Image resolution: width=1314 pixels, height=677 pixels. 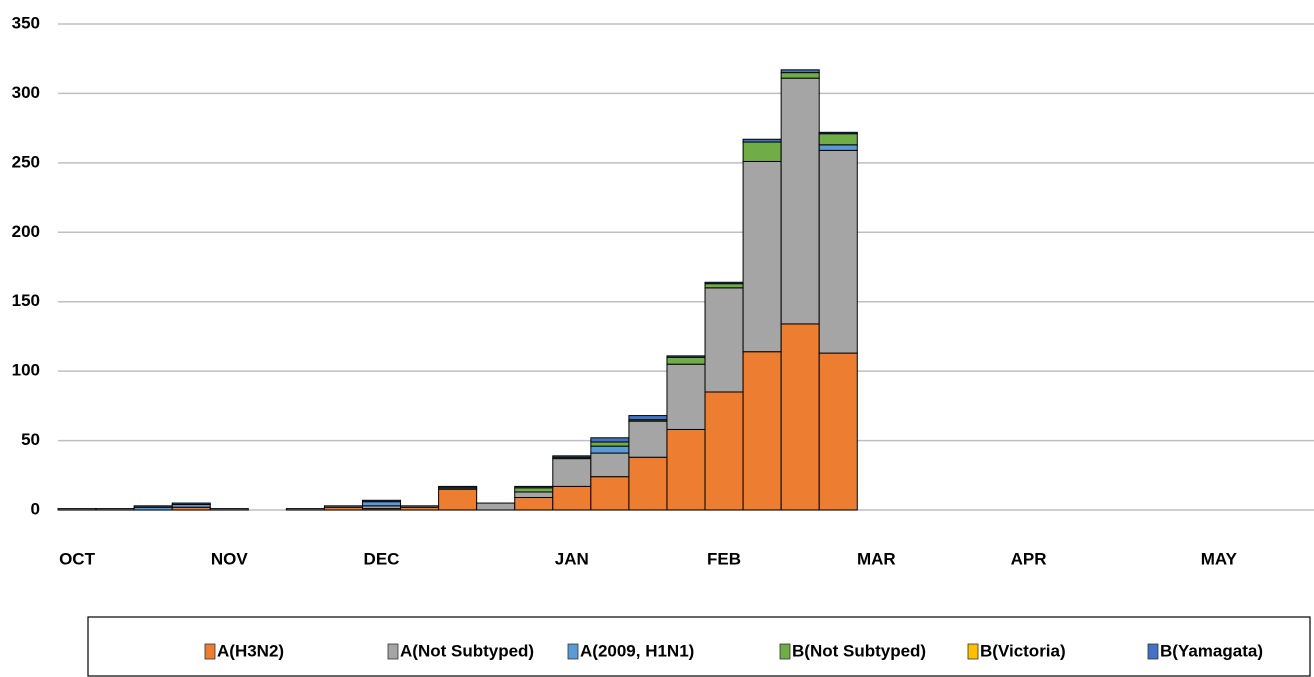 I want to click on y-tick-label: 250, so click(x=26, y=161).